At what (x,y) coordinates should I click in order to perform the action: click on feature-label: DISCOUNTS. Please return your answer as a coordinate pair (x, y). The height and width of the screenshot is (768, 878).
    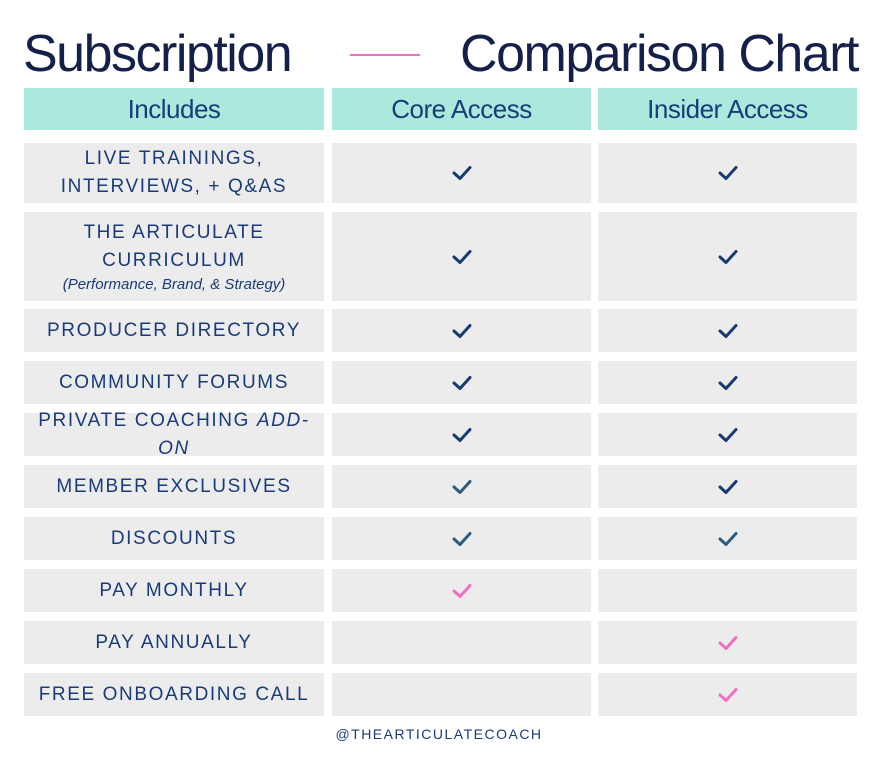
    Looking at the image, I should click on (174, 538).